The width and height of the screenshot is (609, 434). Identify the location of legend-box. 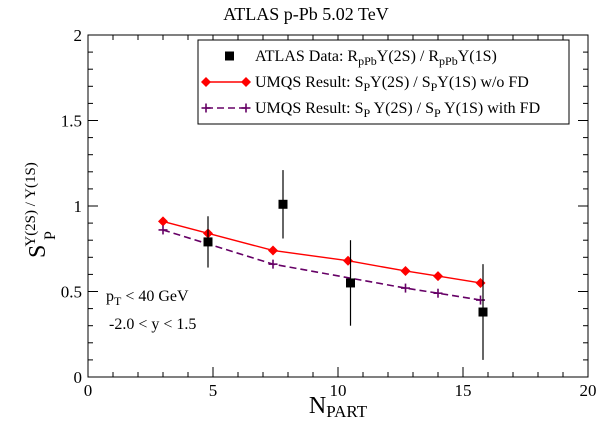
(383, 82).